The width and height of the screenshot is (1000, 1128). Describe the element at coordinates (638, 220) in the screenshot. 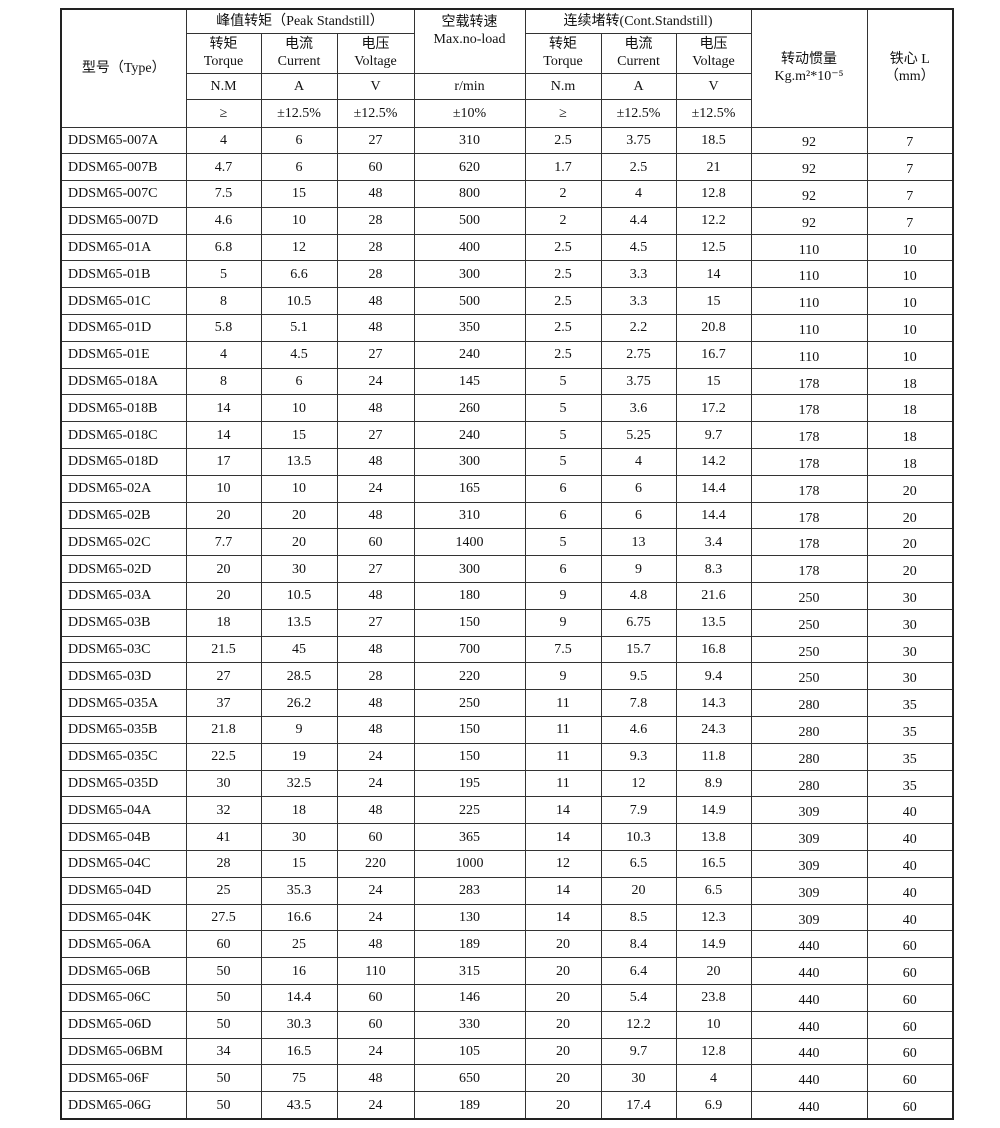

I see `table-cell: 4.4` at that location.